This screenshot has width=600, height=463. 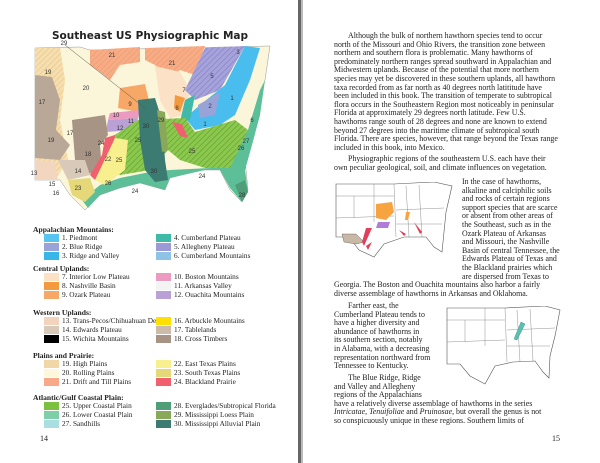 I want to click on legend-item: 13. Trans-Pecos/Chihuahuan Desert, so click(x=105, y=321).